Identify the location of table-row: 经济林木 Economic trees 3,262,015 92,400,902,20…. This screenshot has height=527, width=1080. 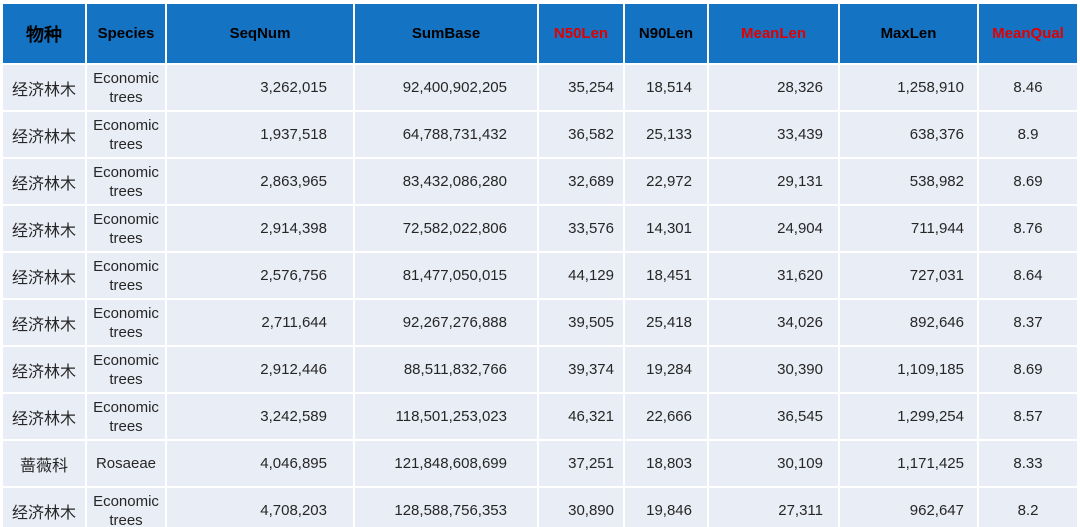
(540, 87).